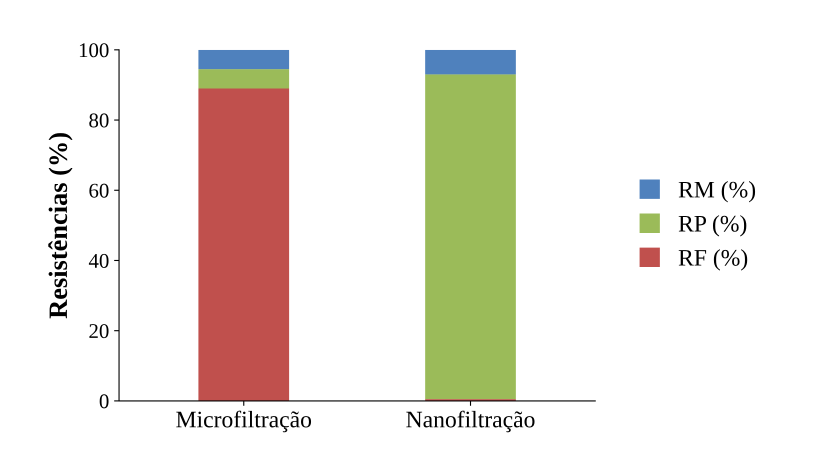 The height and width of the screenshot is (453, 821). What do you see at coordinates (60, 225) in the screenshot?
I see `y-axis-title: Resistências (%)` at bounding box center [60, 225].